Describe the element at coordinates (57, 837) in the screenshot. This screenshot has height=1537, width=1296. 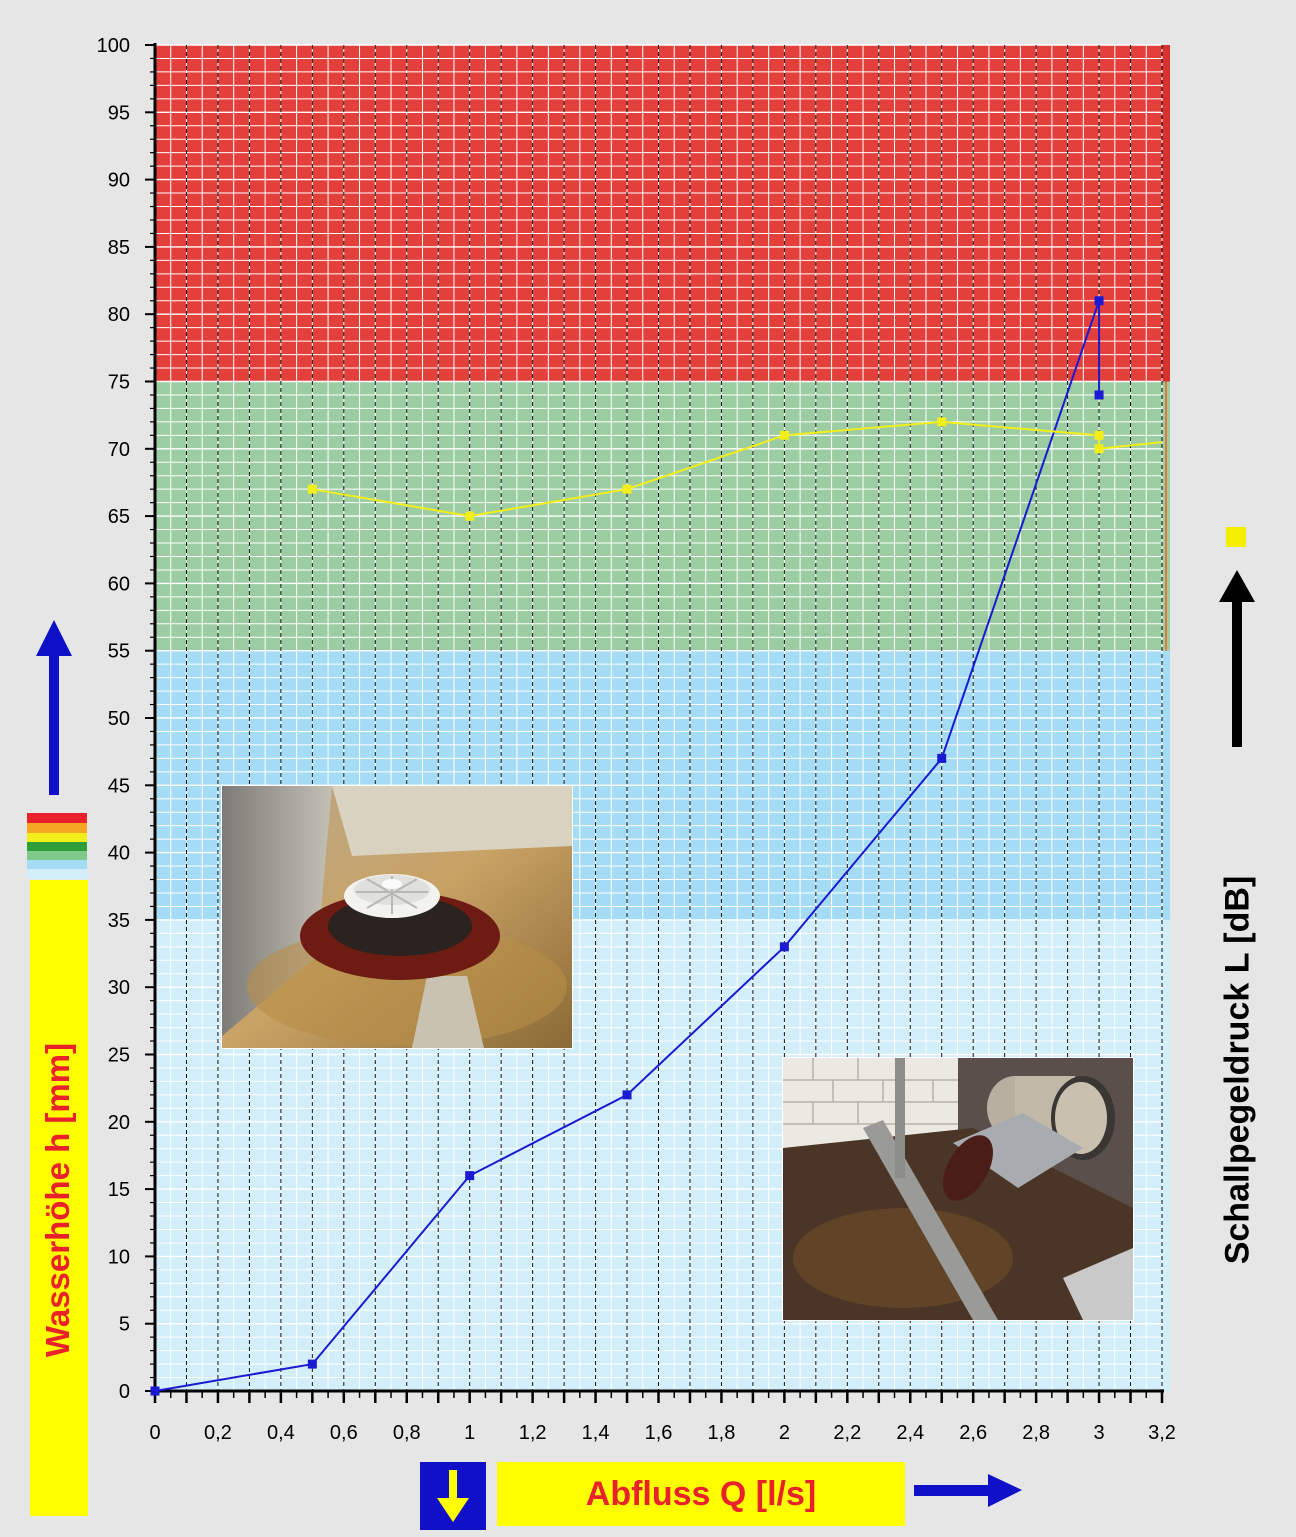
I see `legend-strip-yellow` at that location.